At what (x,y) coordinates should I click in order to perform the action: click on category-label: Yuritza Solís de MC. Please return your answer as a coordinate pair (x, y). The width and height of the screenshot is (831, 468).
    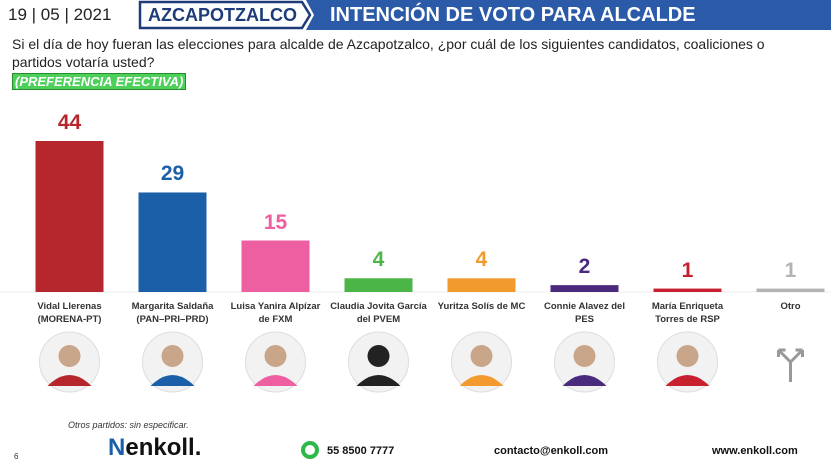
    Looking at the image, I should click on (481, 306).